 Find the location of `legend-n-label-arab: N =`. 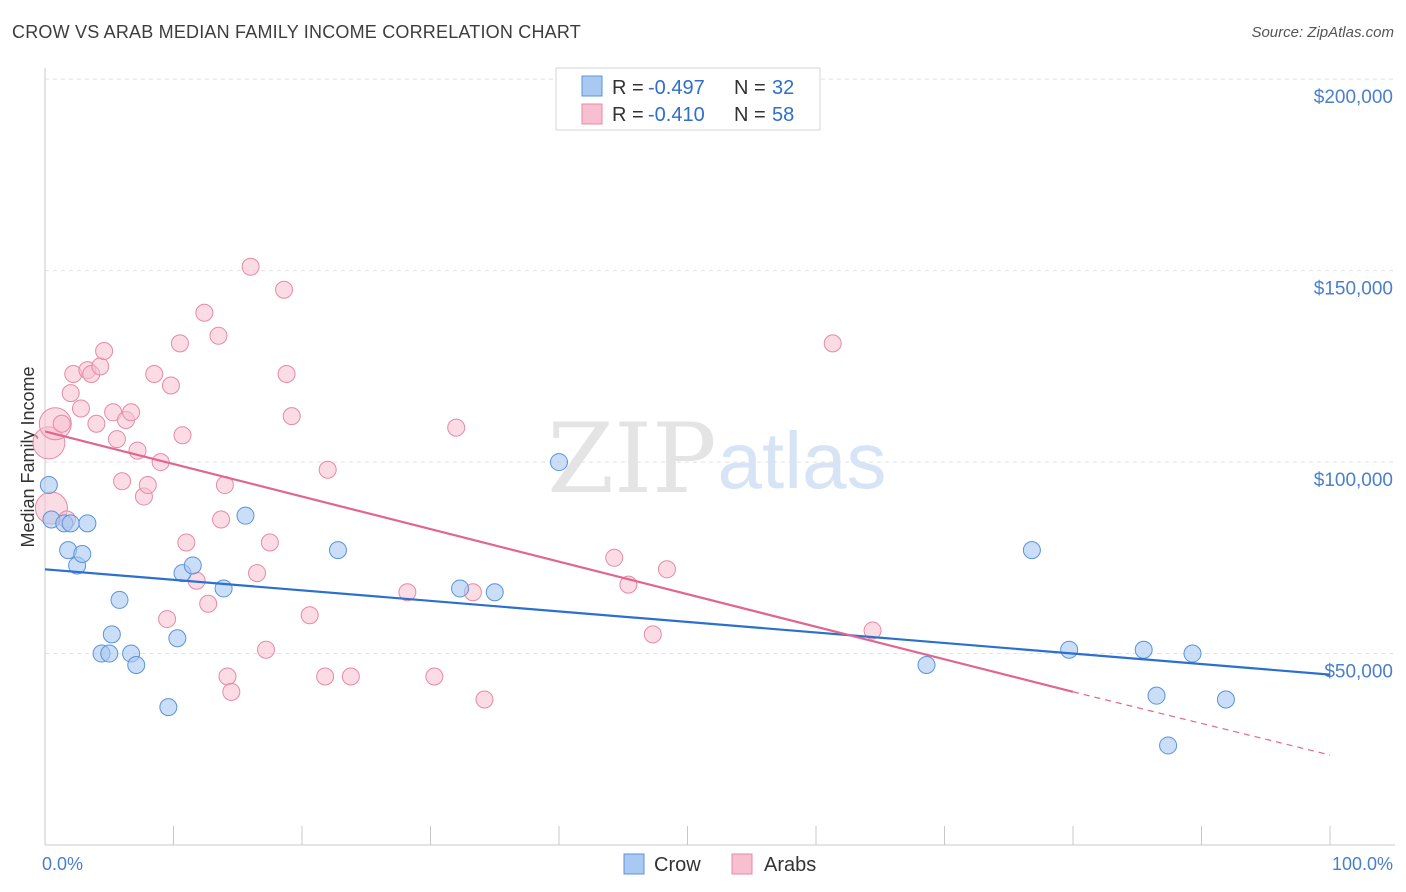

legend-n-label-arab: N = is located at coordinates (750, 115).